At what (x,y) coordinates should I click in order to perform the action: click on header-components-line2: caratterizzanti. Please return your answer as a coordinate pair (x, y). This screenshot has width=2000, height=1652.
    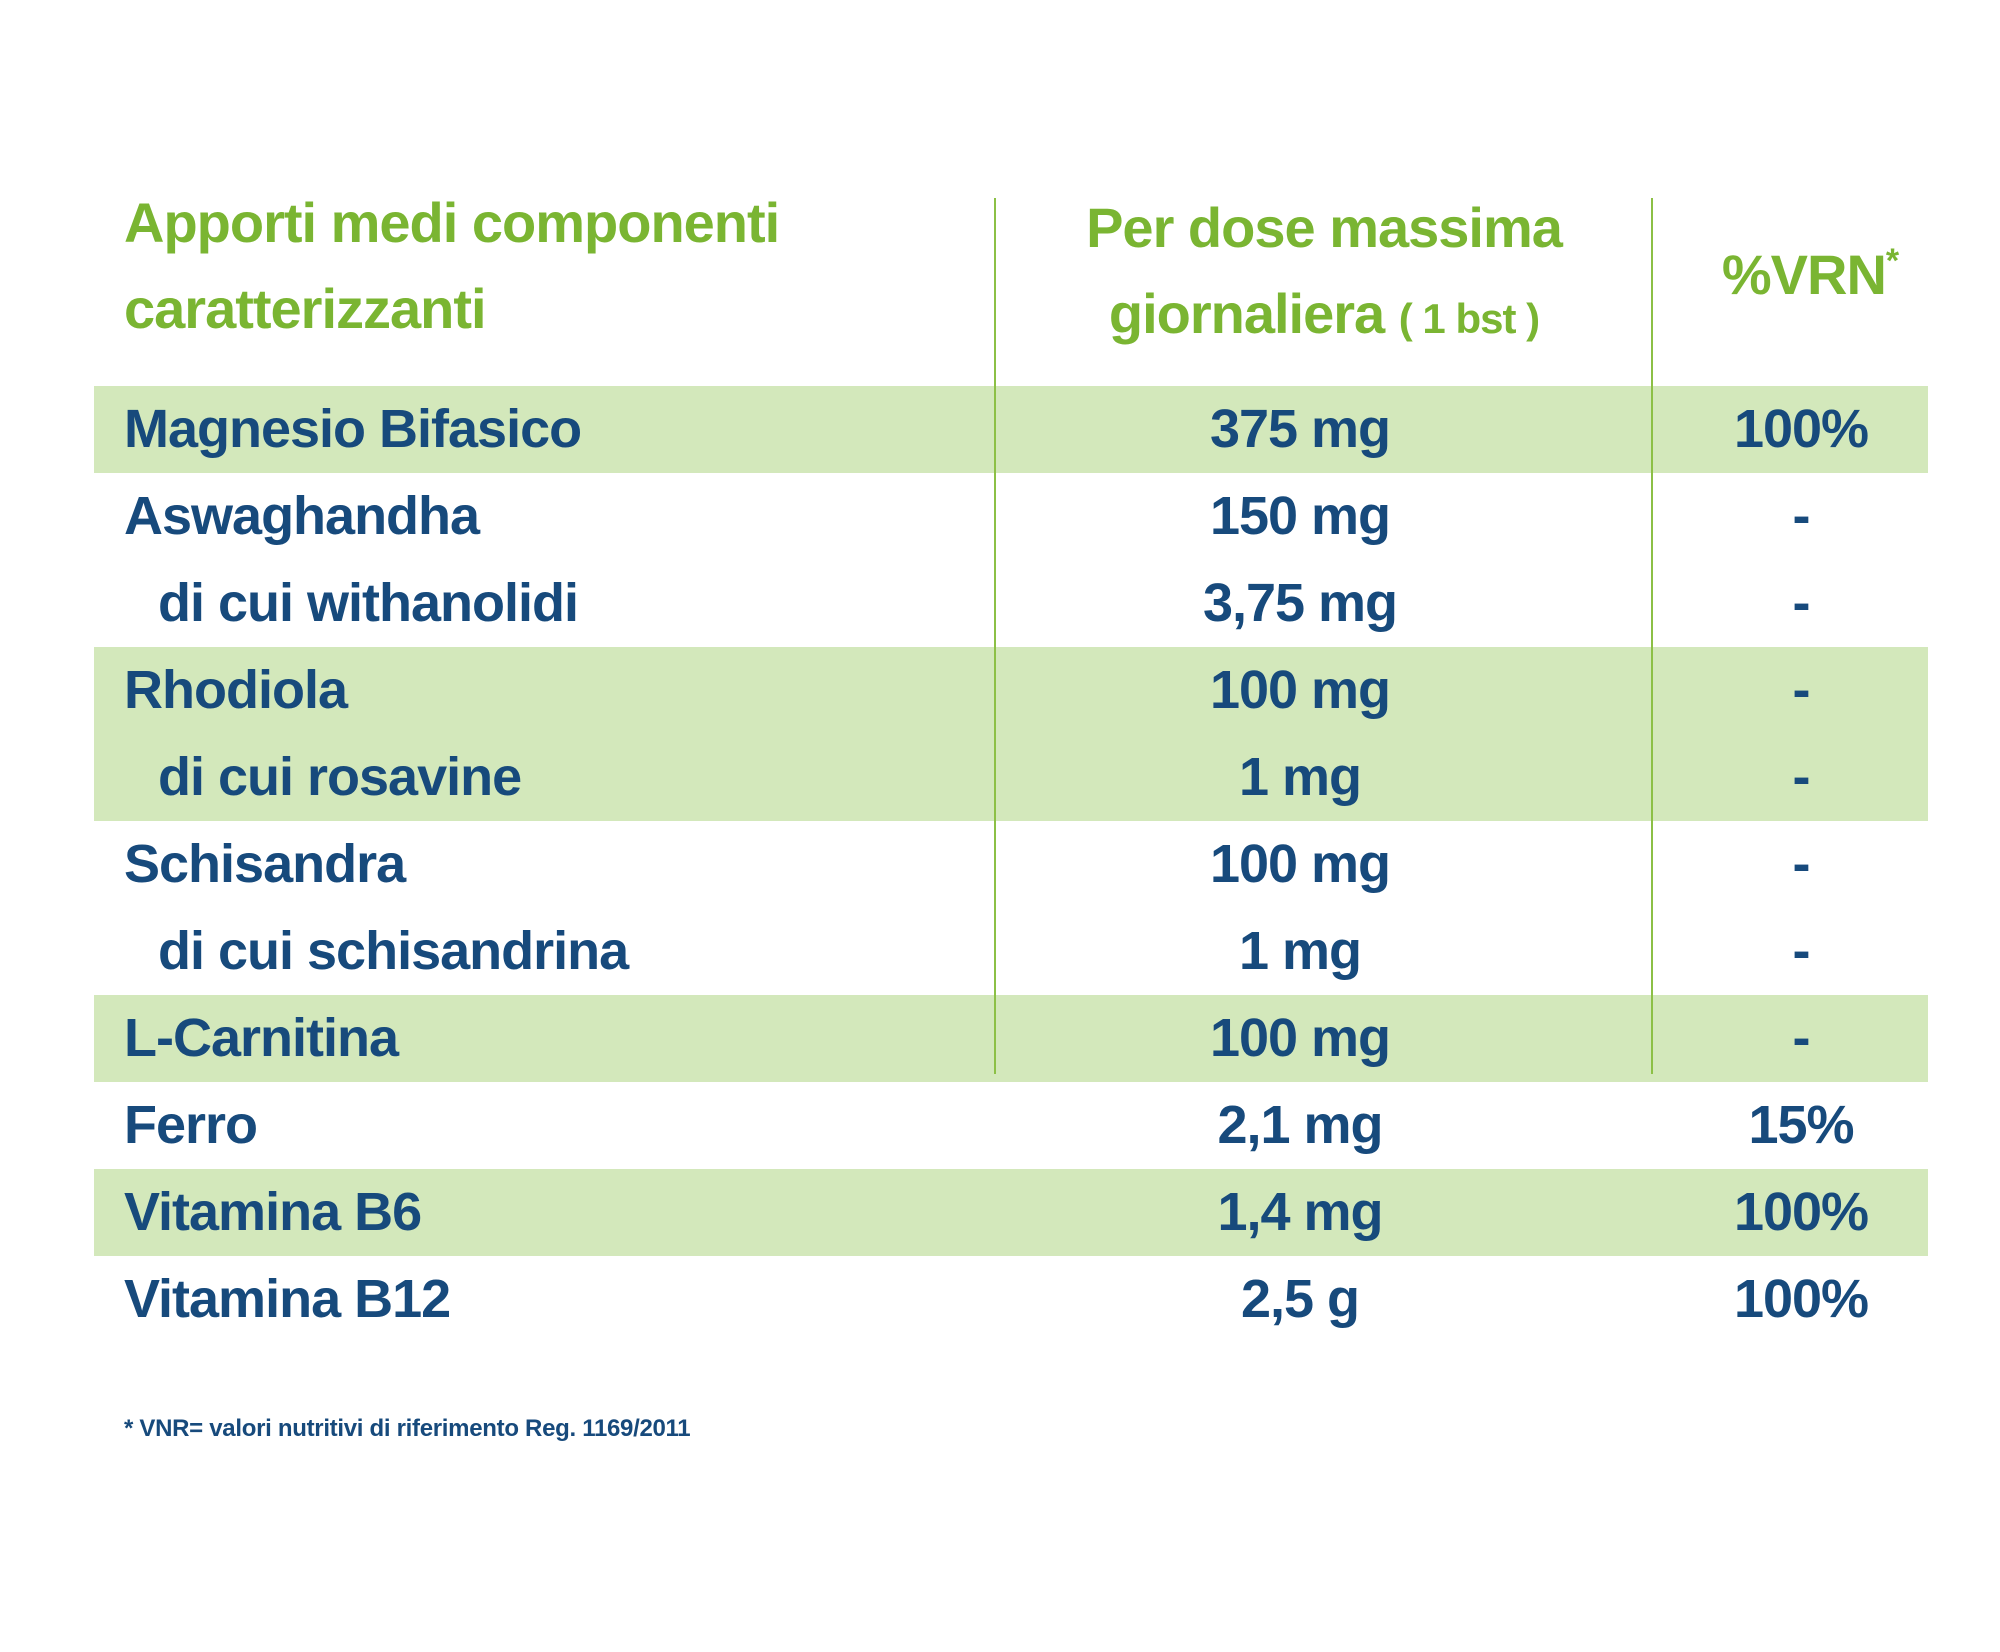
    Looking at the image, I should click on (305, 308).